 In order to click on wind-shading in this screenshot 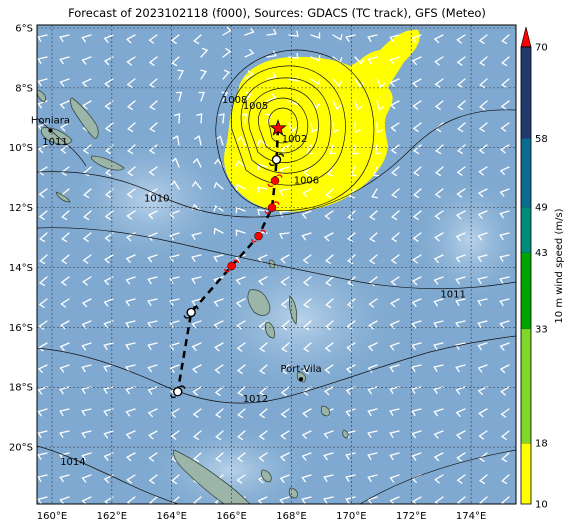, I will do `click(463, 240)`.